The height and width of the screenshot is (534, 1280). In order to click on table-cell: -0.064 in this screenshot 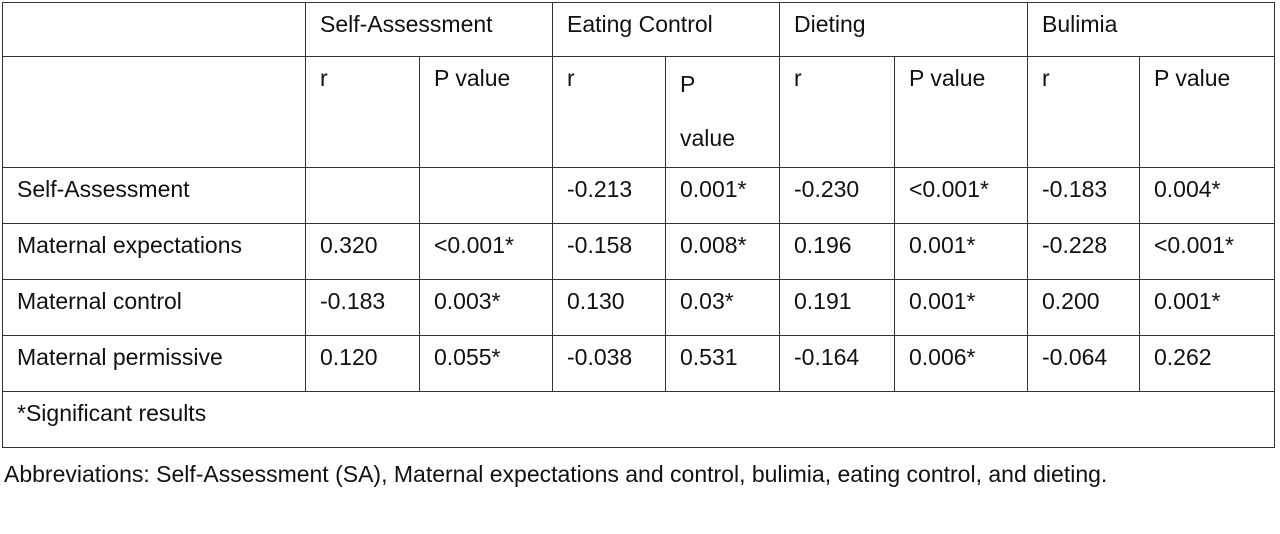, I will do `click(1083, 363)`.